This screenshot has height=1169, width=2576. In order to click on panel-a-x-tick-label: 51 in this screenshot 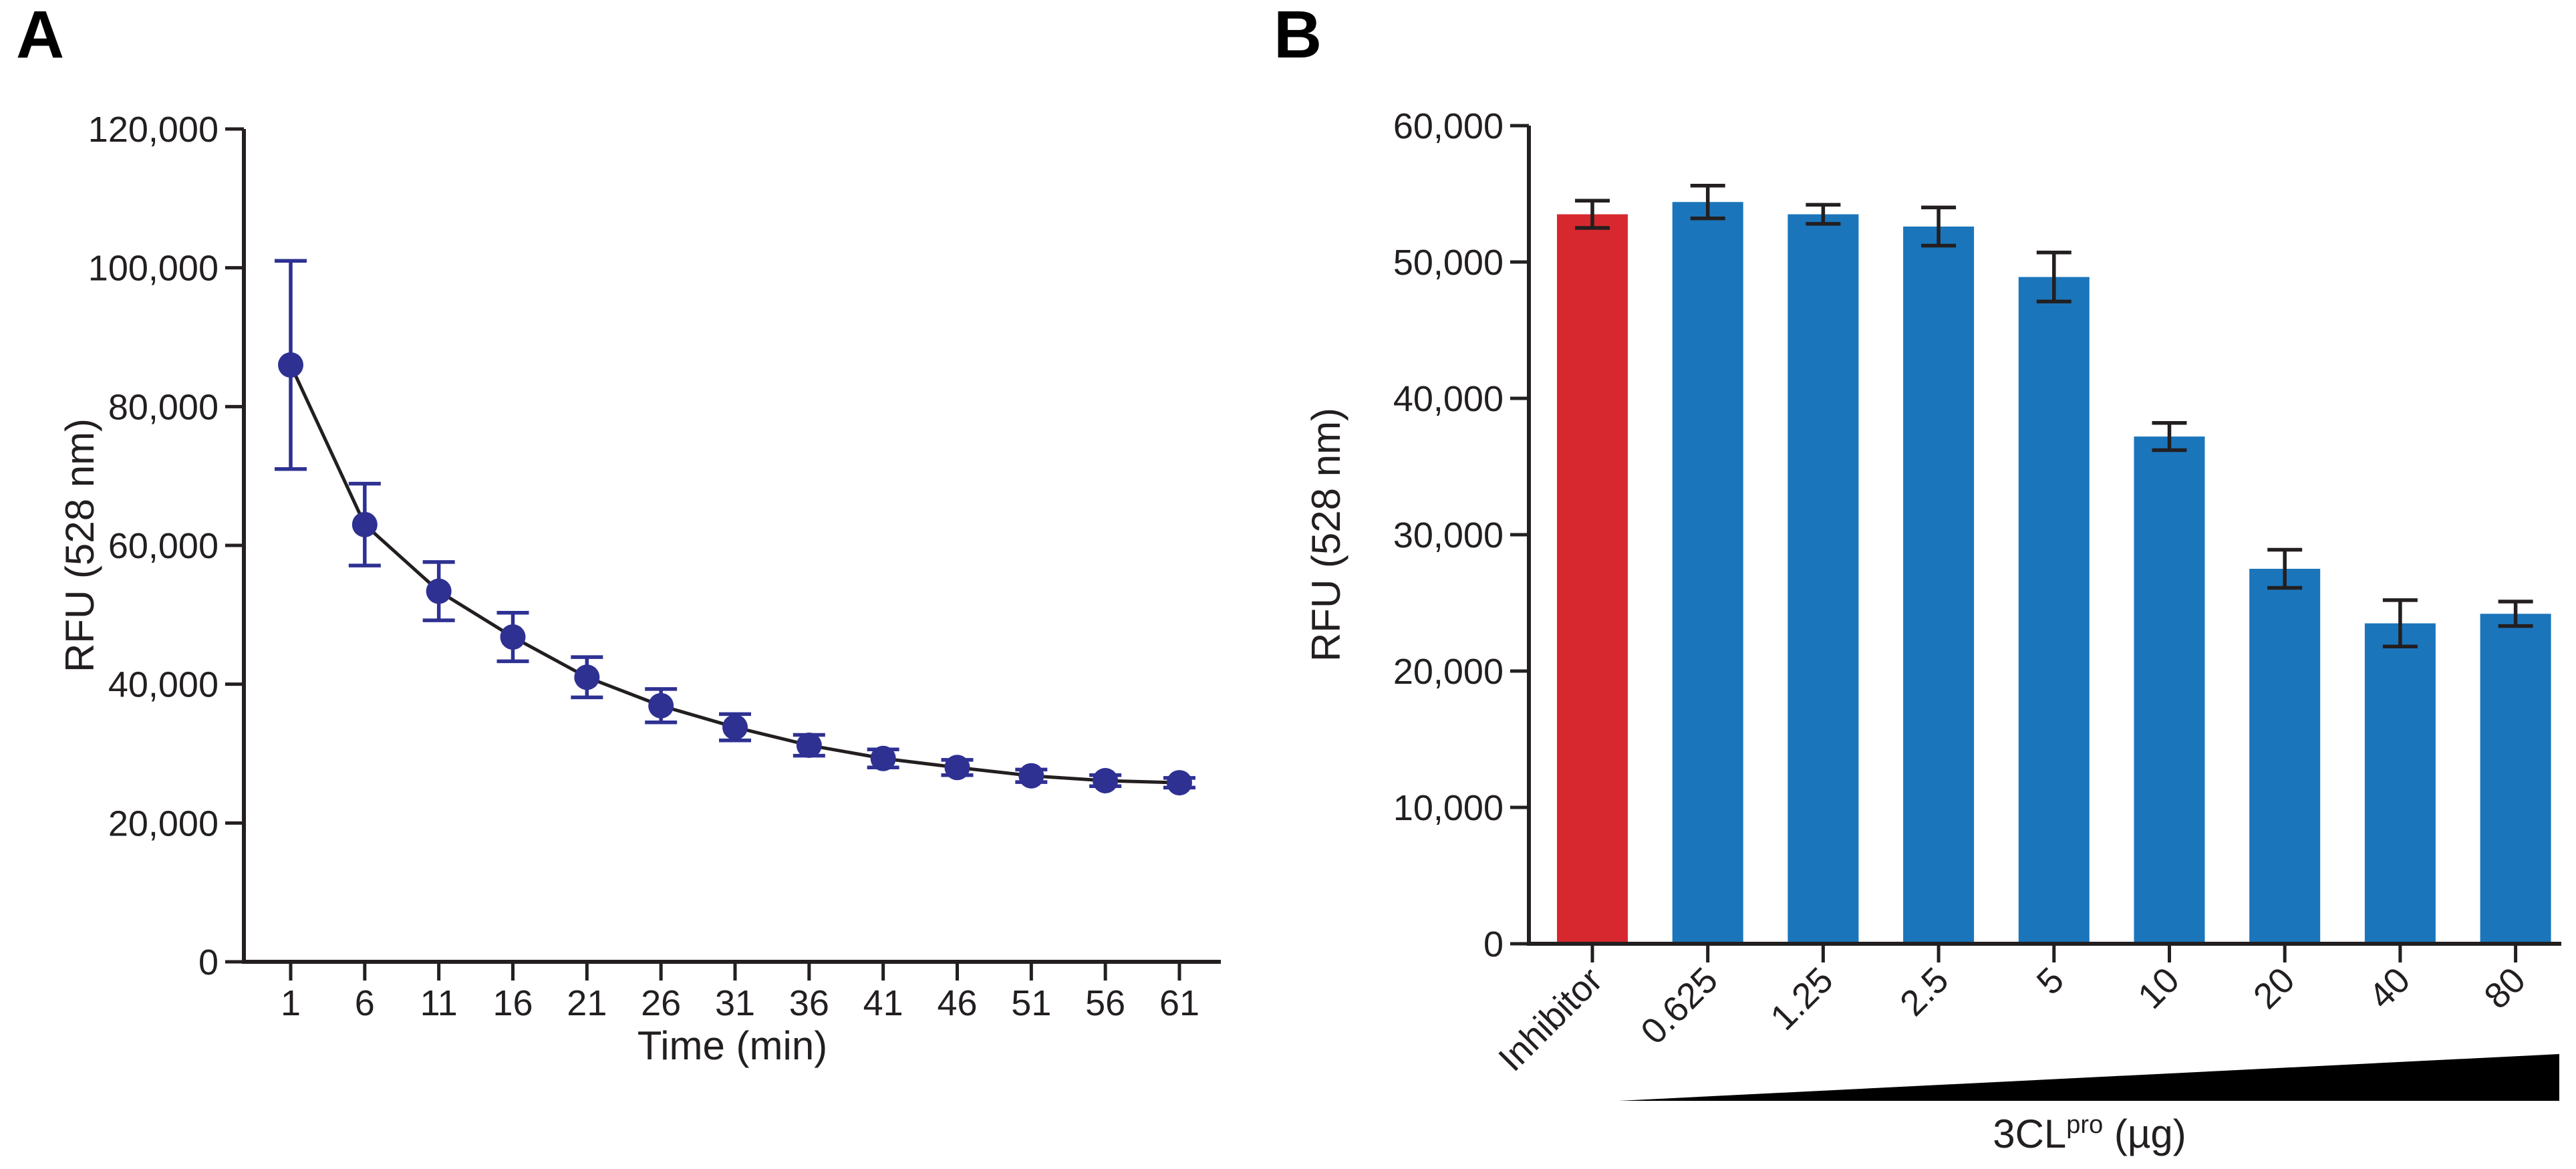, I will do `click(1031, 1003)`.